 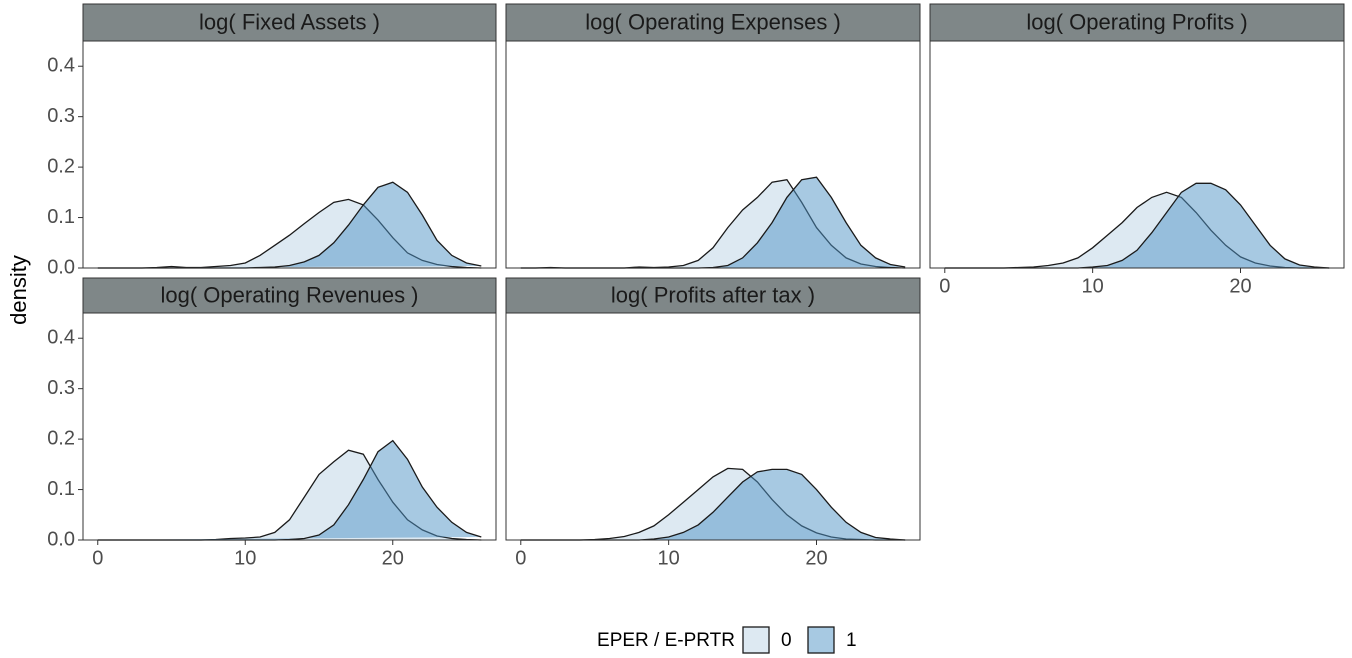 I want to click on strip-title: log( Fixed Assets ), so click(x=289, y=21).